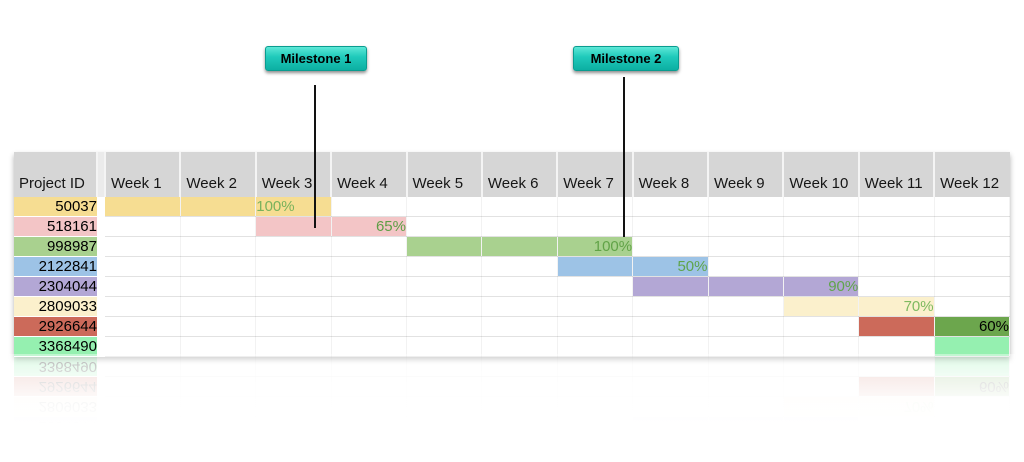 The width and height of the screenshot is (1024, 462). What do you see at coordinates (972, 326) in the screenshot?
I see `gantt-bar-progress-cell: 60%` at bounding box center [972, 326].